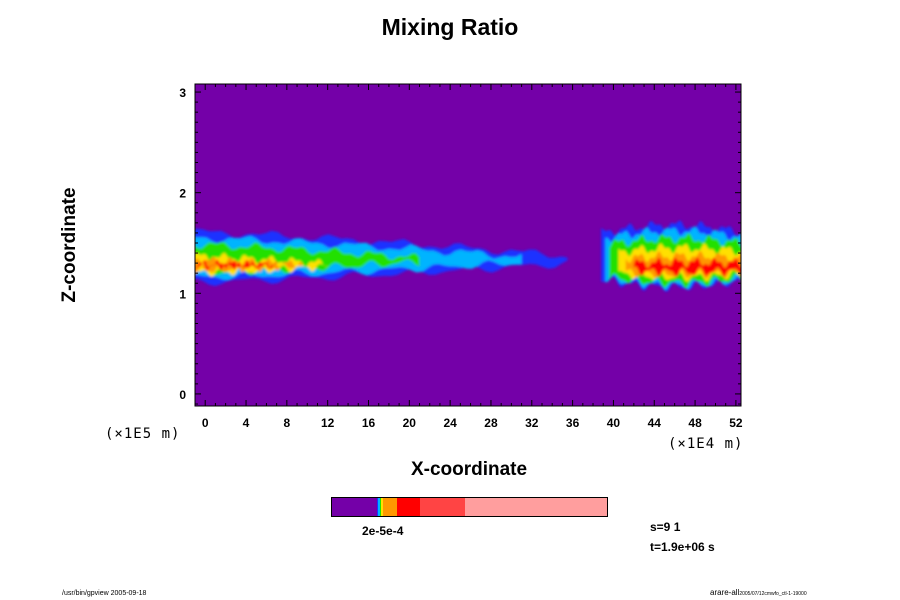 This screenshot has height=600, width=900. What do you see at coordinates (104, 593) in the screenshot?
I see `footer-left: /usr/bin/gpview 2005-09-18` at bounding box center [104, 593].